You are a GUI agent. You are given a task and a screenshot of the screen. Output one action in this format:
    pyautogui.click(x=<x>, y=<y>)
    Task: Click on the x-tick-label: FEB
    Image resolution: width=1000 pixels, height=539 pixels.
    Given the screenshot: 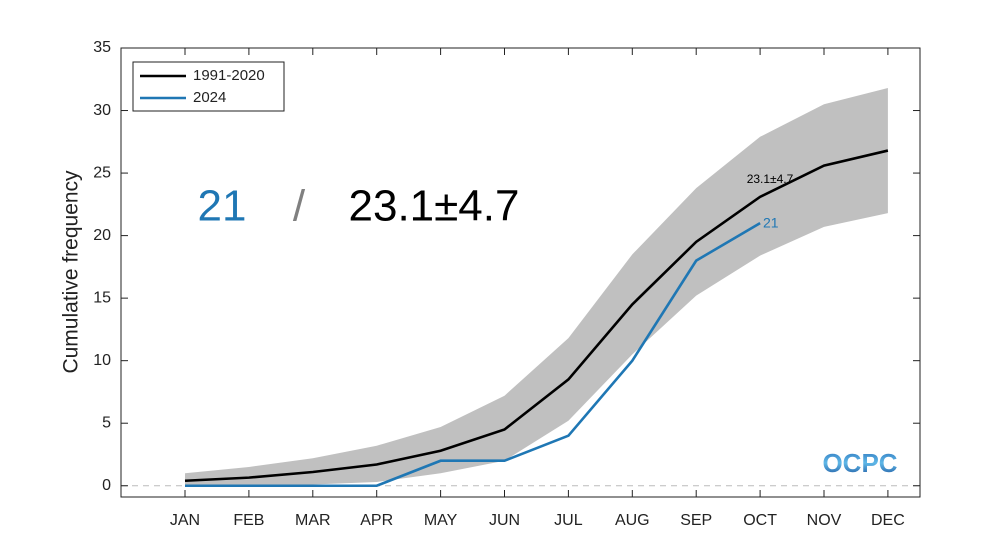 What is the action you would take?
    pyautogui.click(x=248, y=520)
    